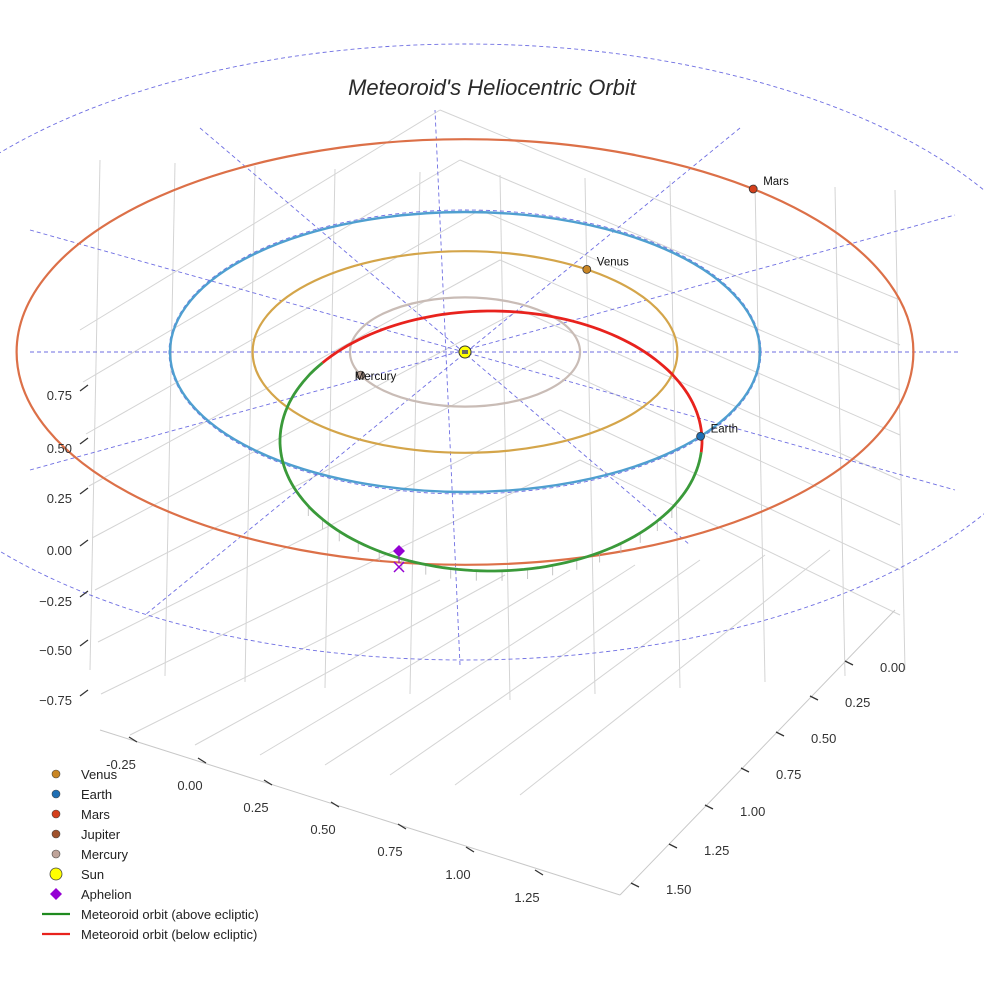 The width and height of the screenshot is (984, 984). Describe the element at coordinates (376, 377) in the screenshot. I see `label-mercury: Mercury` at that location.